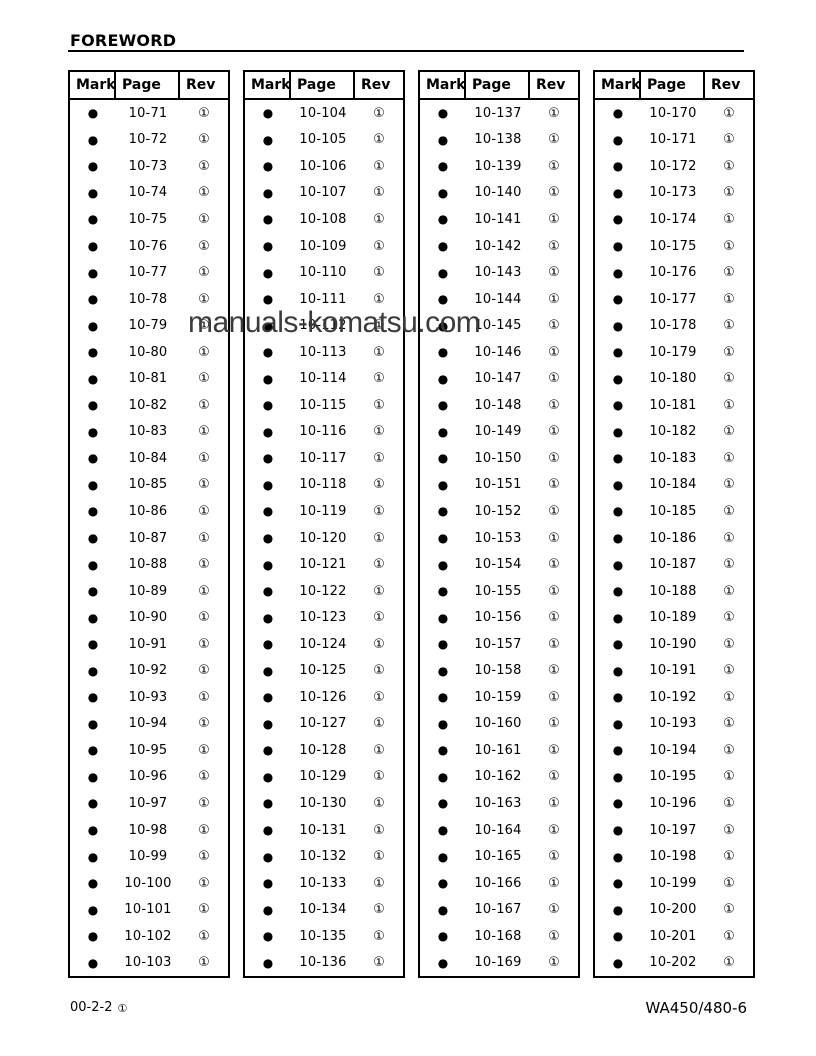 The width and height of the screenshot is (816, 1056). I want to click on page-number: 10-138, so click(498, 140).